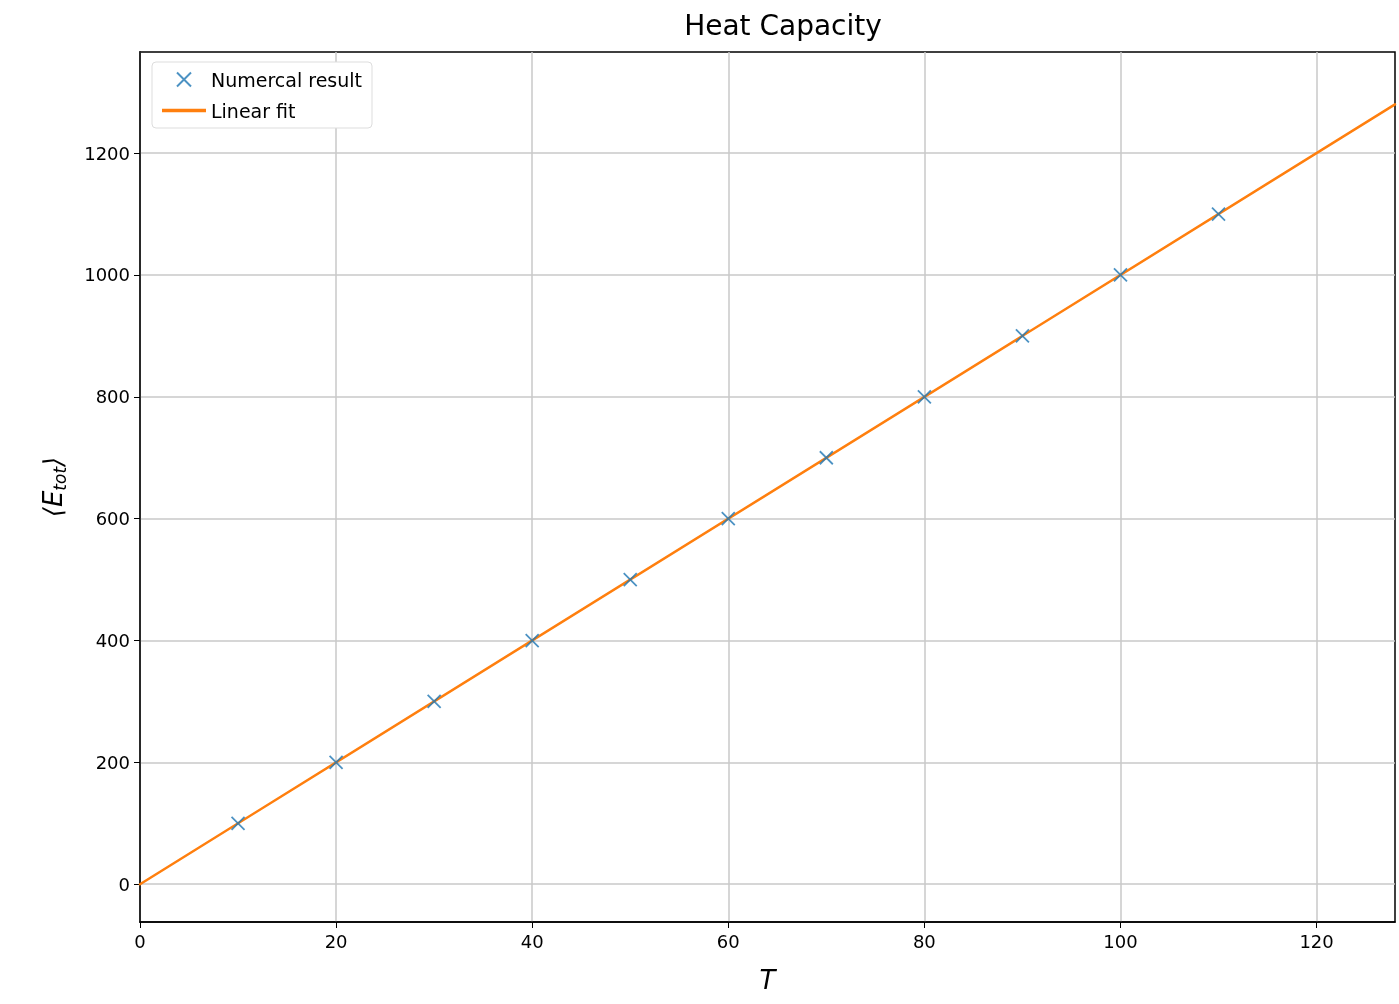 The image size is (1399, 1004). Describe the element at coordinates (1120, 941) in the screenshot. I see `x-tick-label: 100` at that location.